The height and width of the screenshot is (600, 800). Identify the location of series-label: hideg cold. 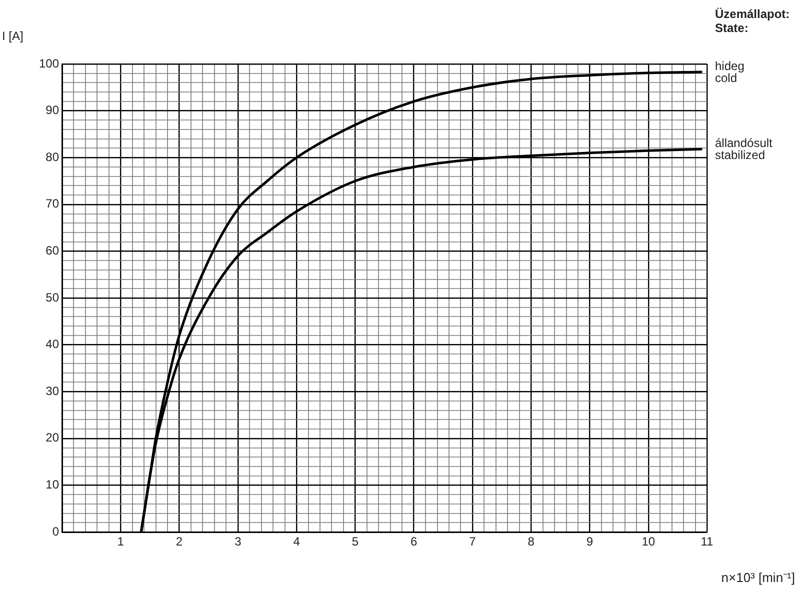
(729, 71).